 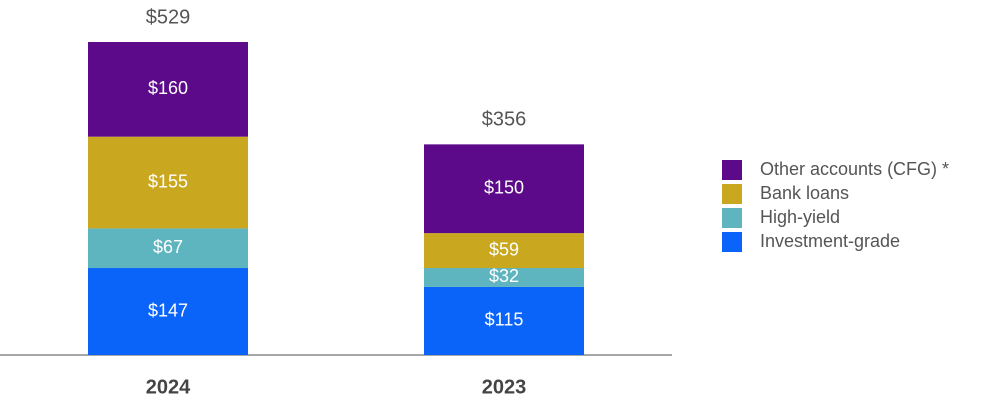 I want to click on value-label: $32, so click(x=504, y=276).